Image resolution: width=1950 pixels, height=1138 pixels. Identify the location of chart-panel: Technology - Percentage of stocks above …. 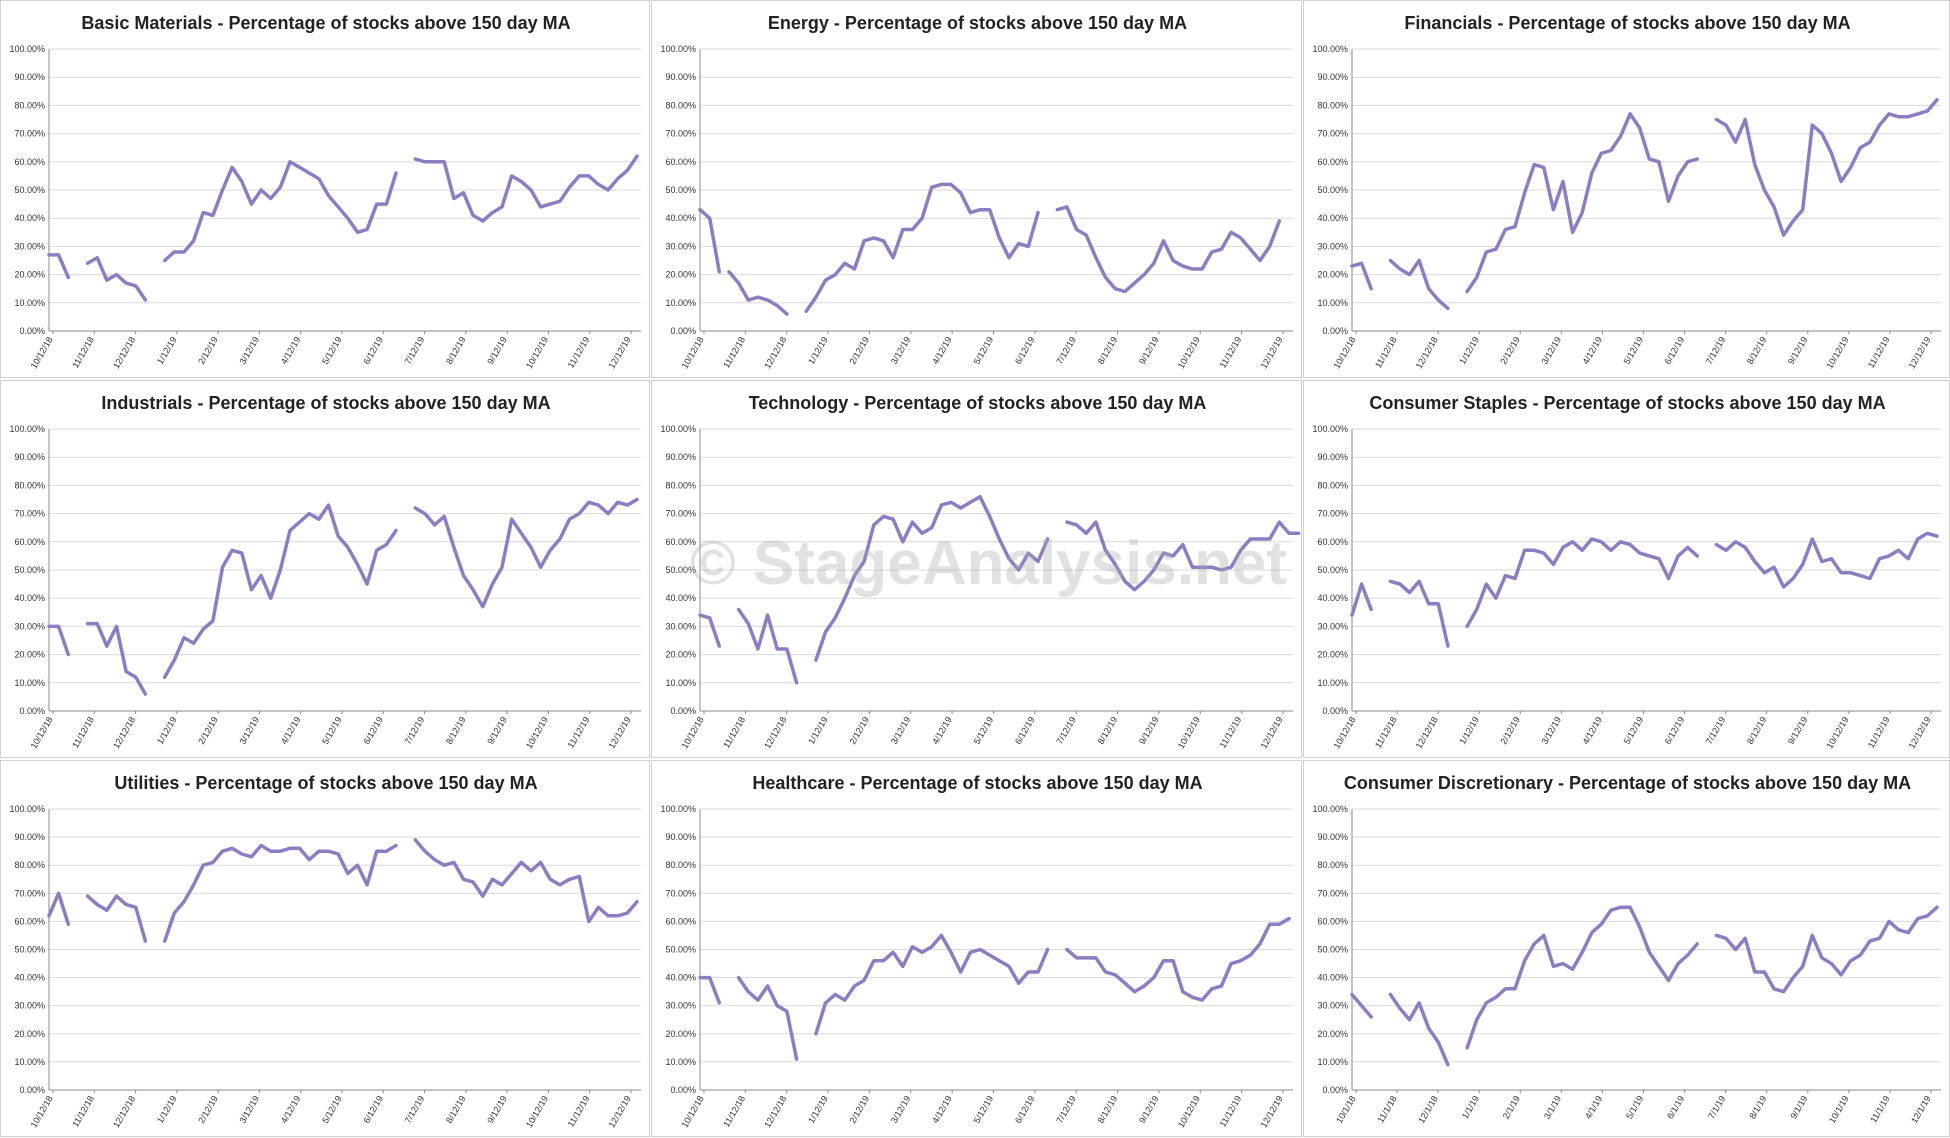
(976, 569).